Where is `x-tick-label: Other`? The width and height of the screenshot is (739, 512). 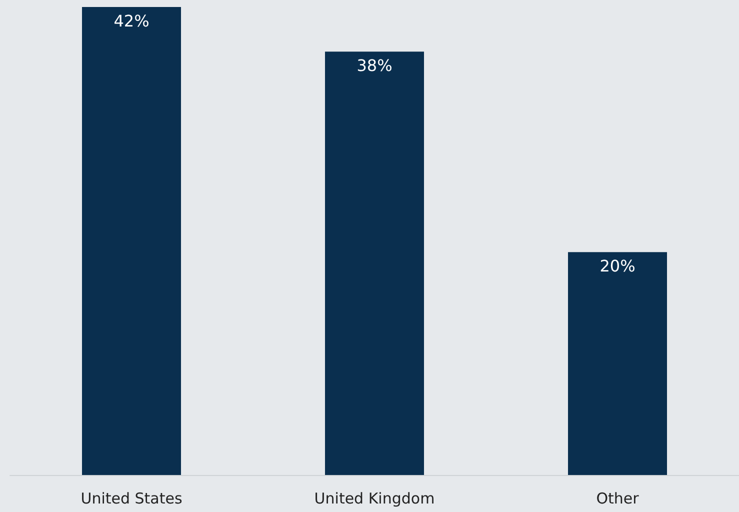 x-tick-label: Other is located at coordinates (618, 499).